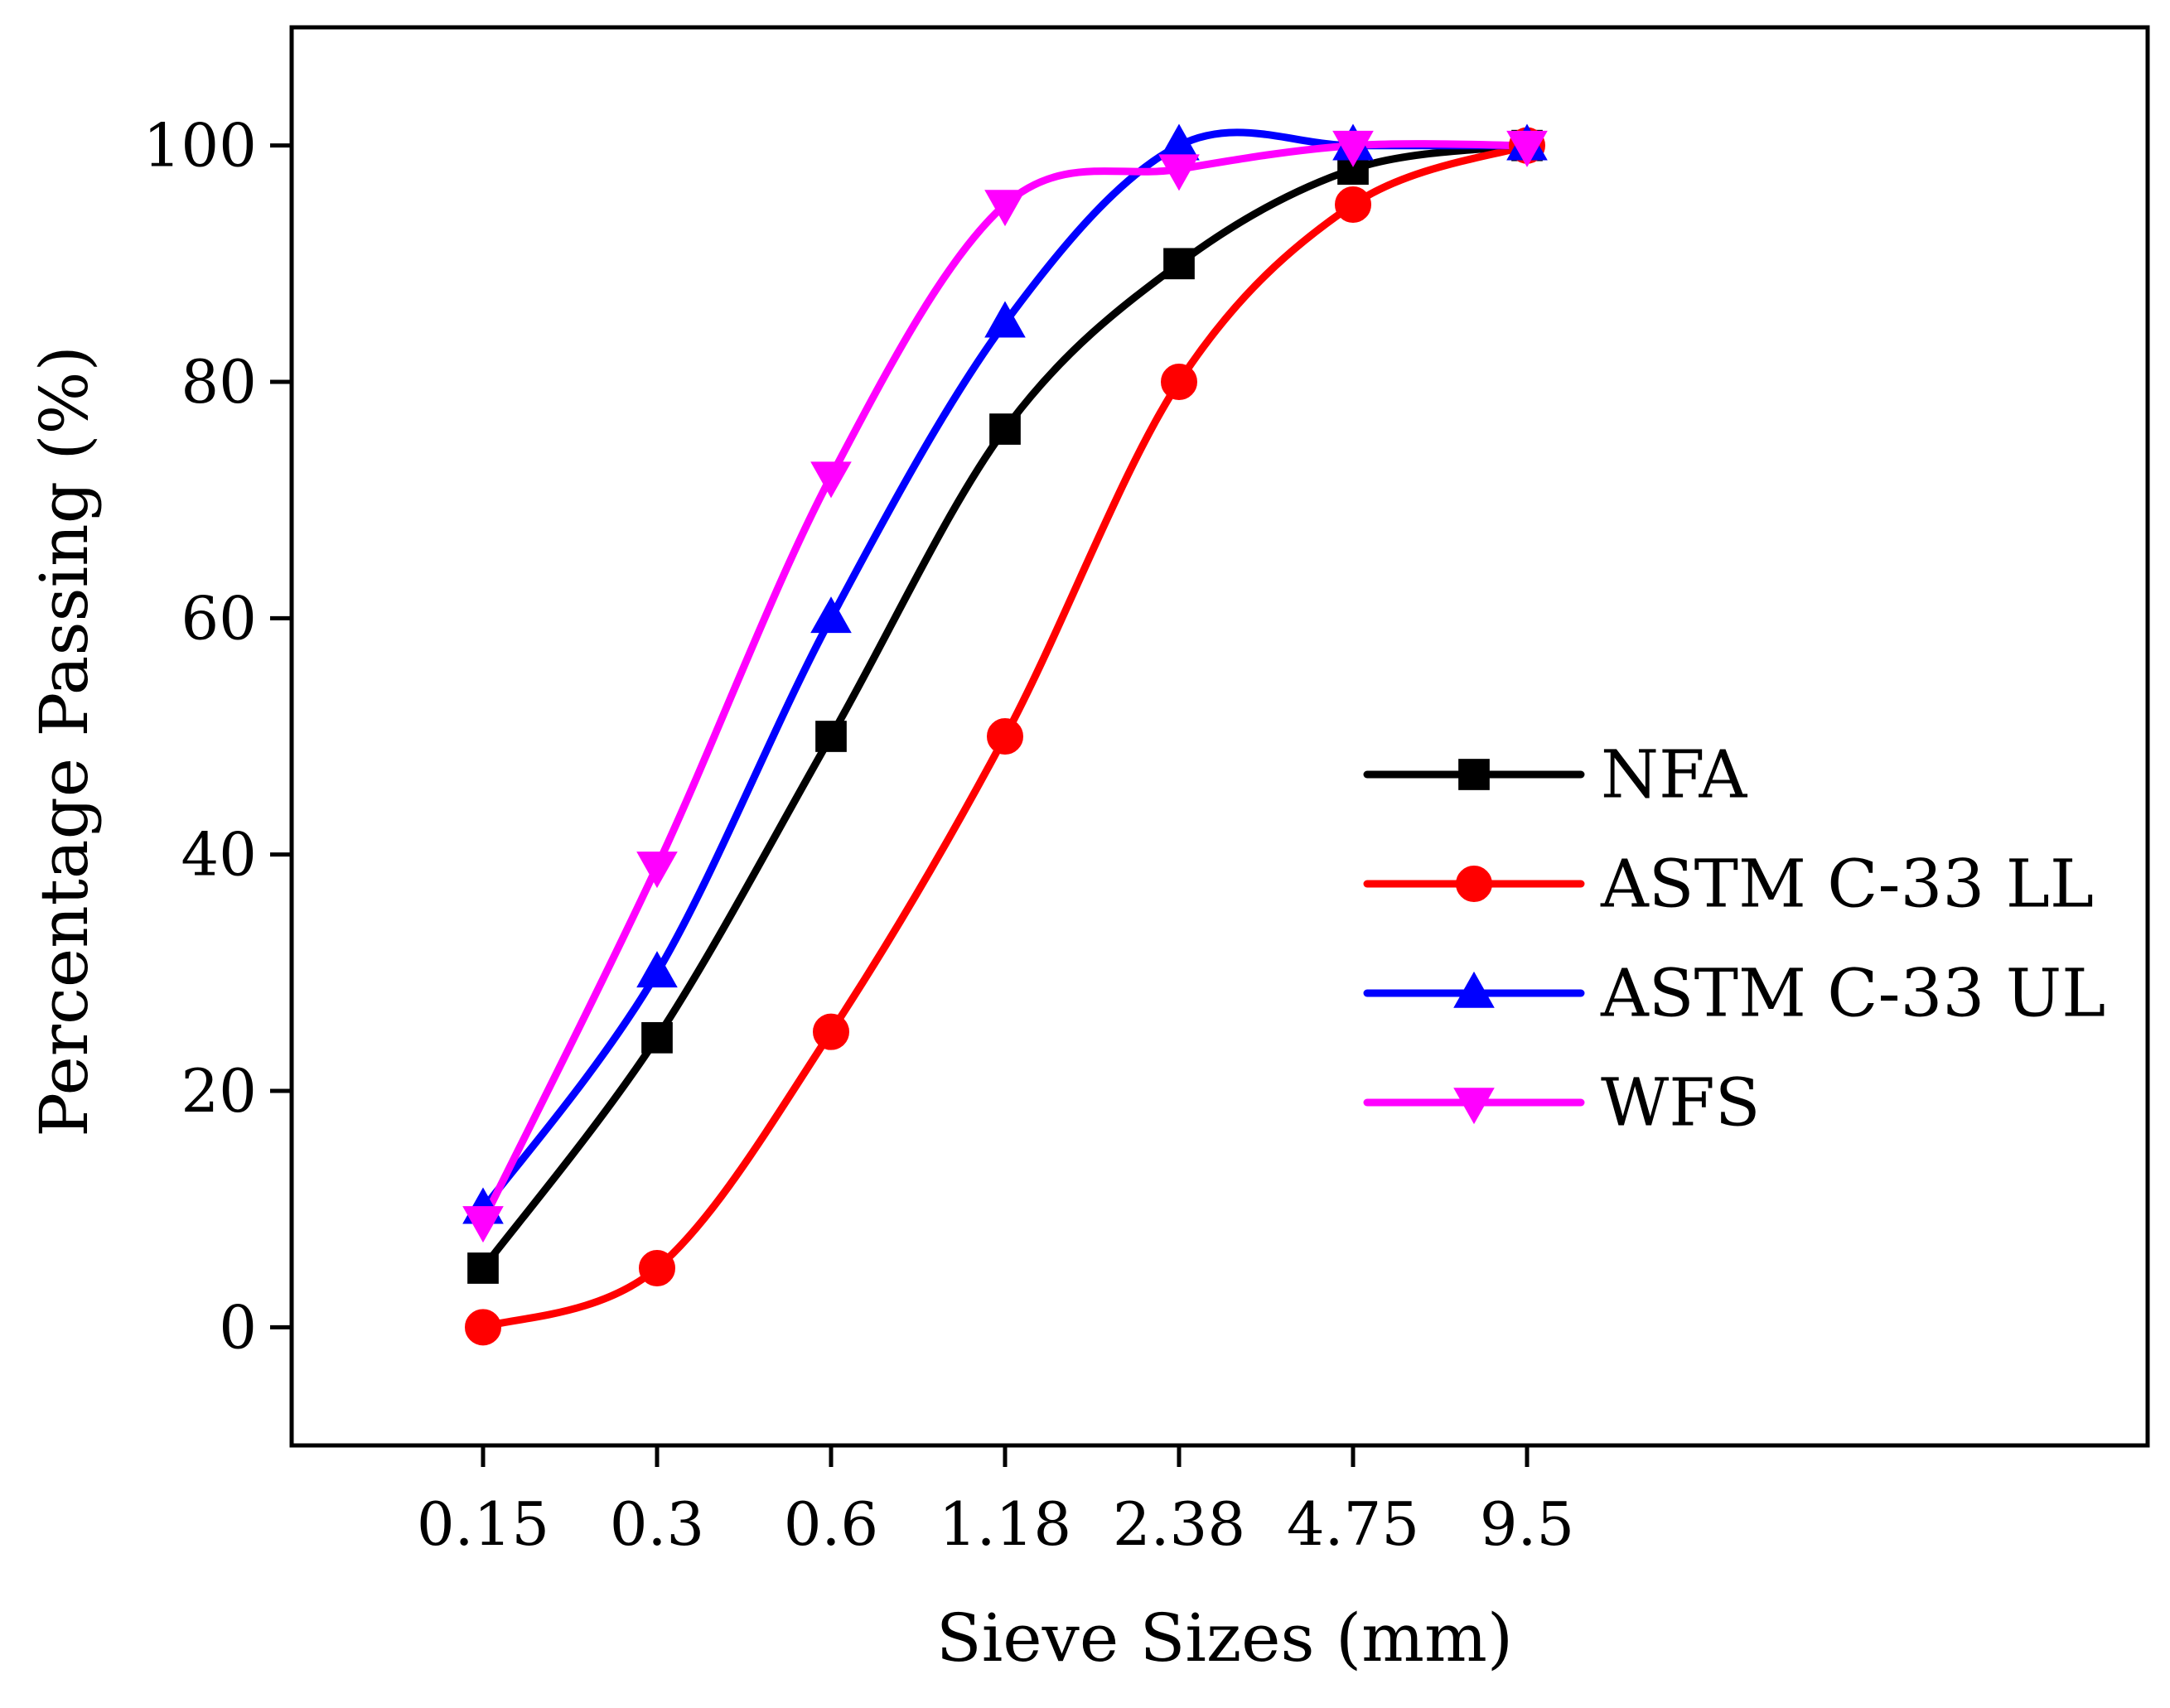 This screenshot has width=2170, height=1708. What do you see at coordinates (831, 1524) in the screenshot?
I see `x-tick-label-0-6: 0.6` at bounding box center [831, 1524].